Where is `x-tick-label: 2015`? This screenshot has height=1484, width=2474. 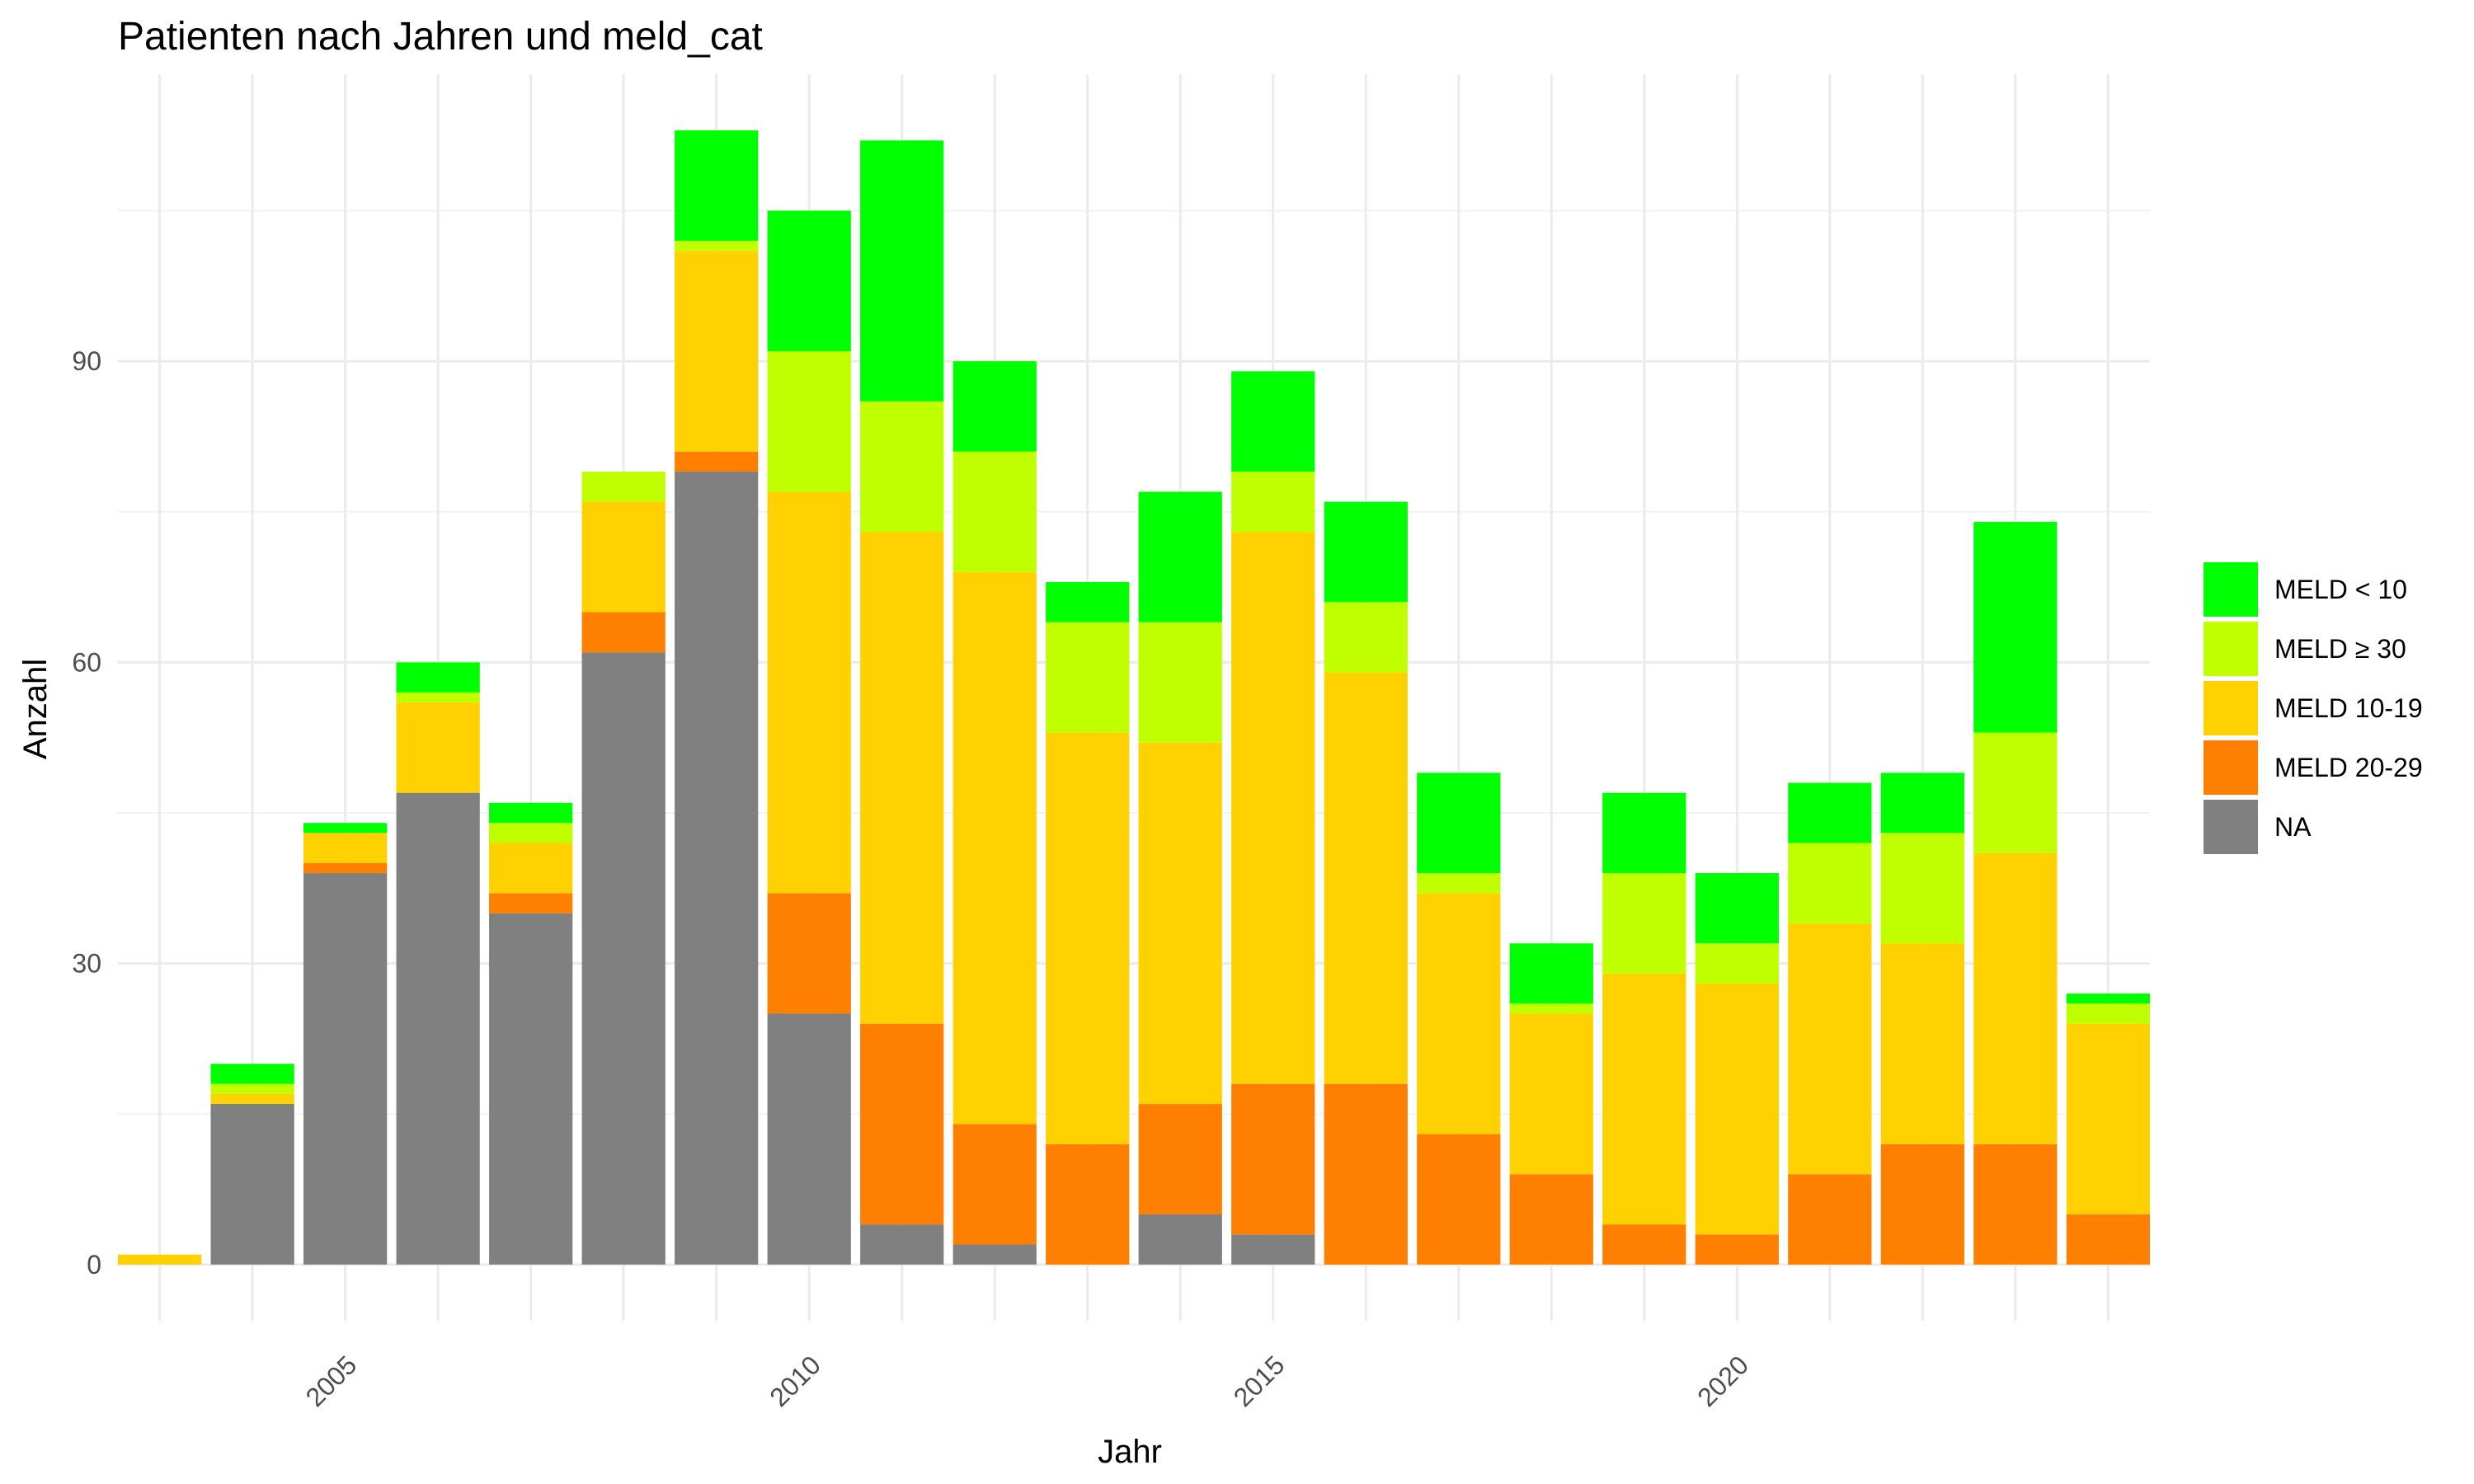 x-tick-label: 2015 is located at coordinates (1259, 1381).